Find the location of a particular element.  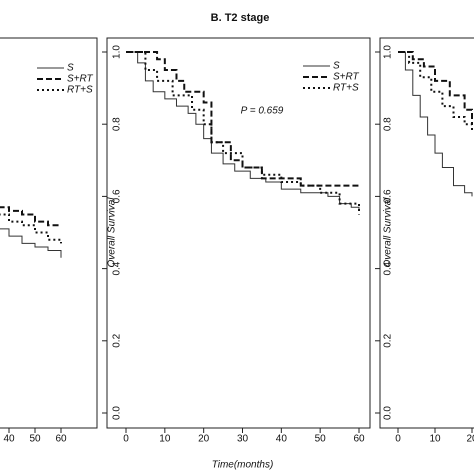

p-value: P = 0.659 is located at coordinates (262, 111).